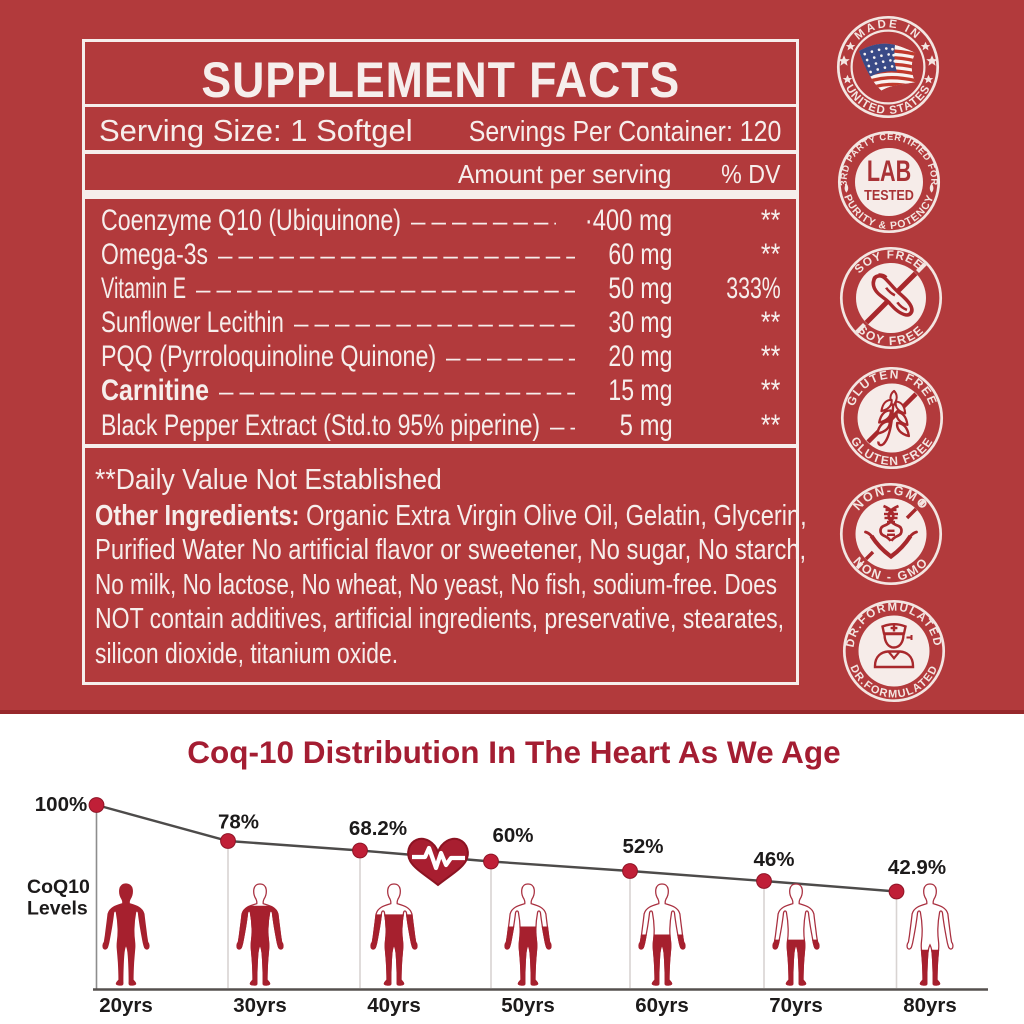  Describe the element at coordinates (260, 1005) in the screenshot. I see `svg-text: 30yrs` at that location.